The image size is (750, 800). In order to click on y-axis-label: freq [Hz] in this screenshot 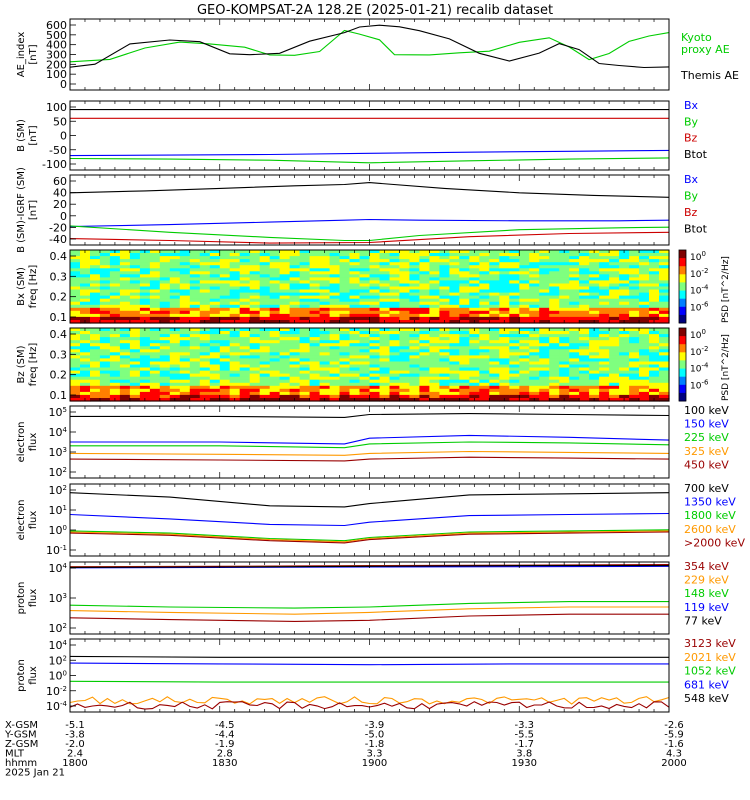, I will do `click(33, 287)`.